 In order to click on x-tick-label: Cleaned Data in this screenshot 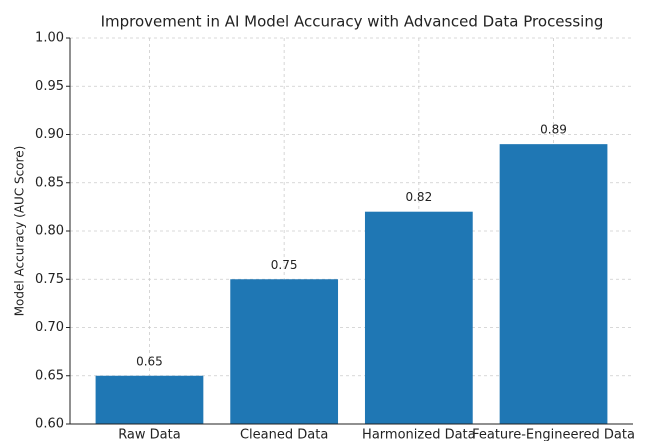, I will do `click(284, 434)`.